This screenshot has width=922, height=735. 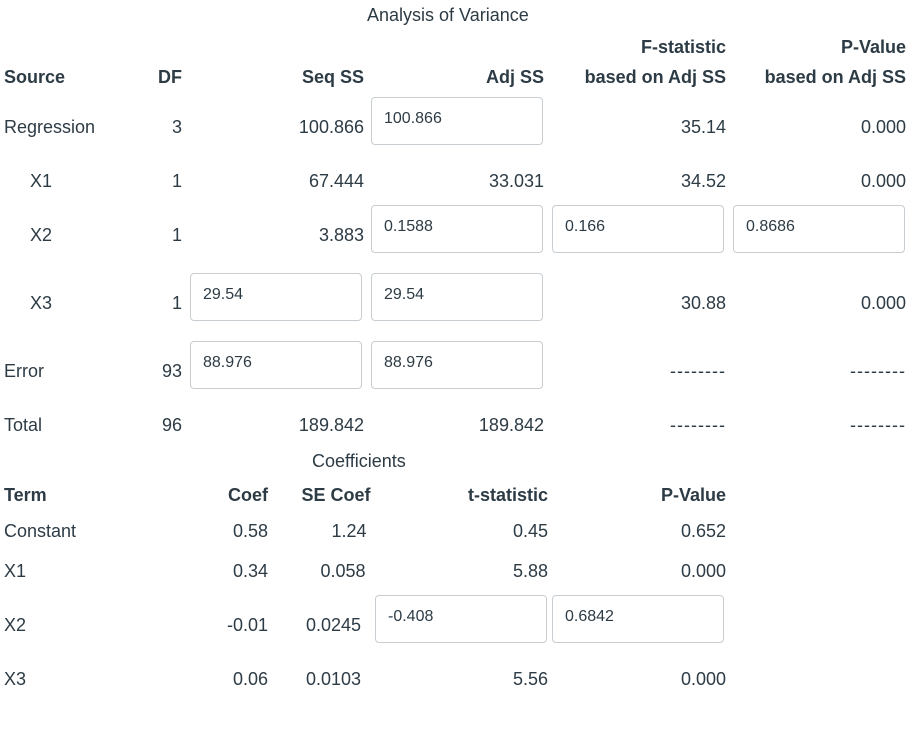 I want to click on x3-adj-ss-input: 29.54, so click(x=457, y=297).